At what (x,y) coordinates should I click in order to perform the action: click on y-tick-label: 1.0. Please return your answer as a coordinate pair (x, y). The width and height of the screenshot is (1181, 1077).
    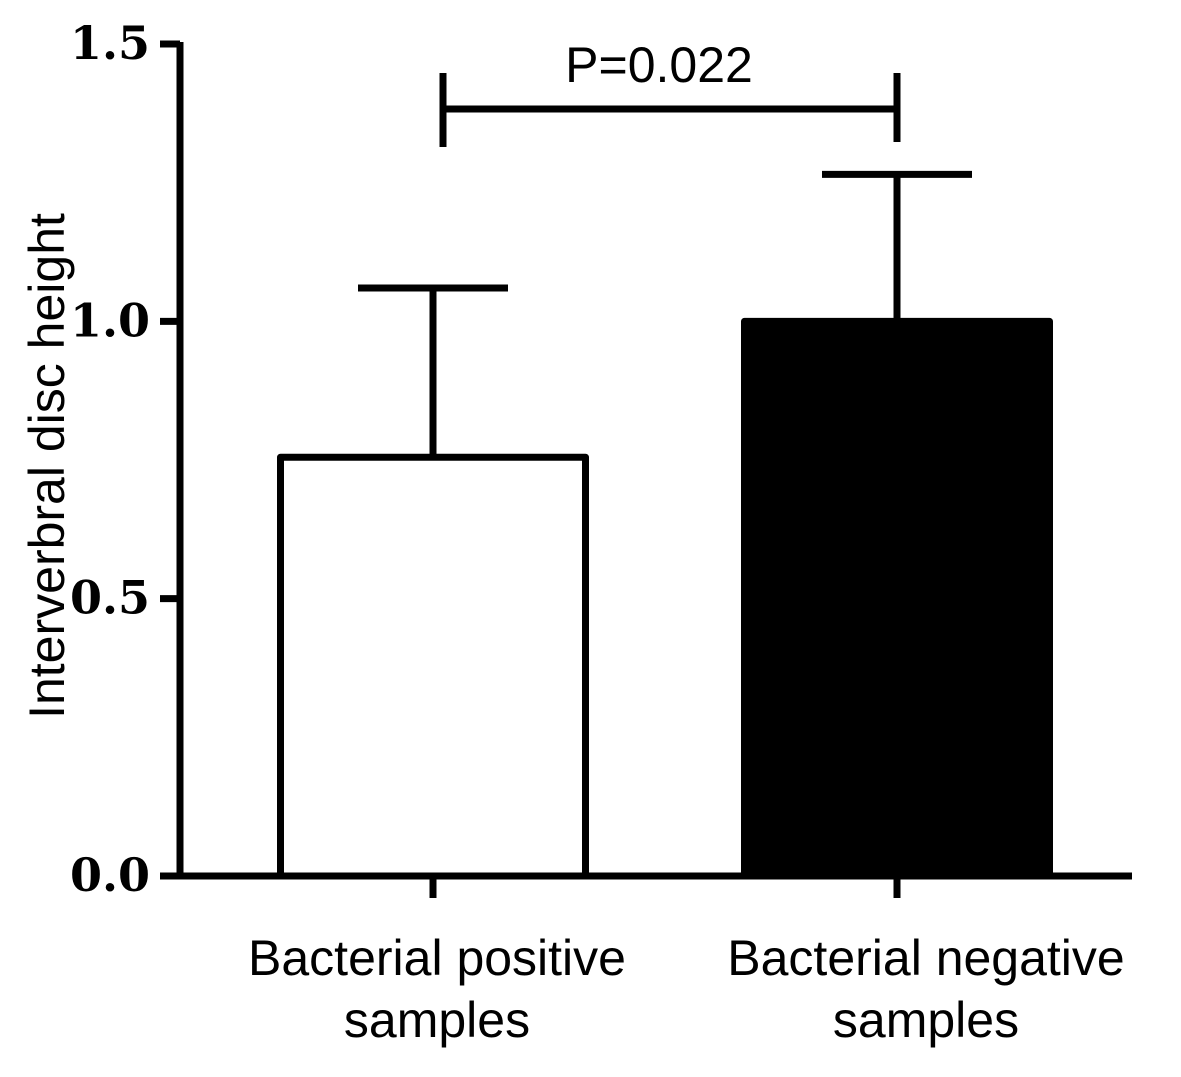
    Looking at the image, I should click on (110, 320).